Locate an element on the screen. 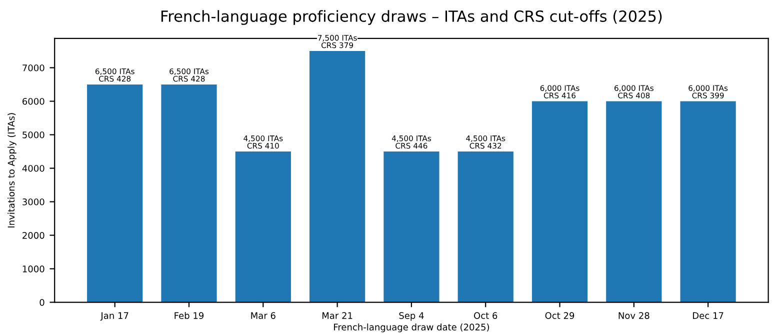 The width and height of the screenshot is (780, 334). y-tick-label: 5000 is located at coordinates (33, 134).